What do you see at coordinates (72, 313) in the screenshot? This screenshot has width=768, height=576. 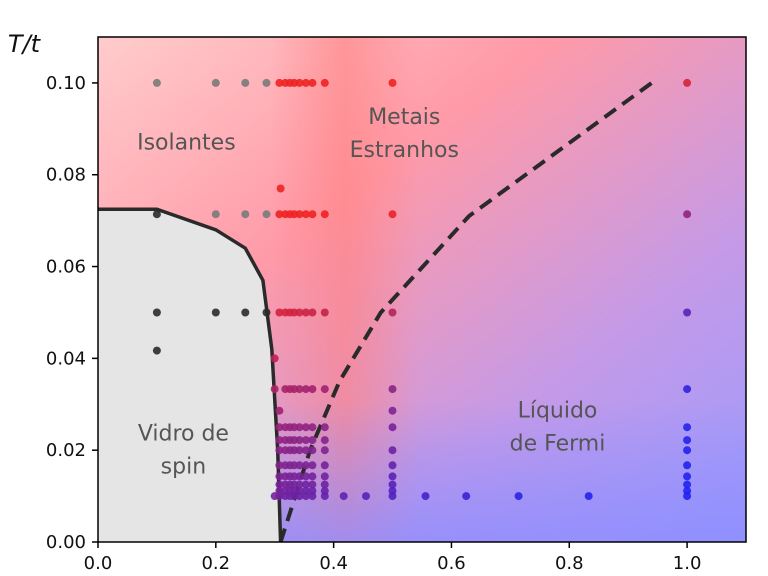 I see `y-axis: 0.00 0.02 0.04 0.06 0.08 0.10` at bounding box center [72, 313].